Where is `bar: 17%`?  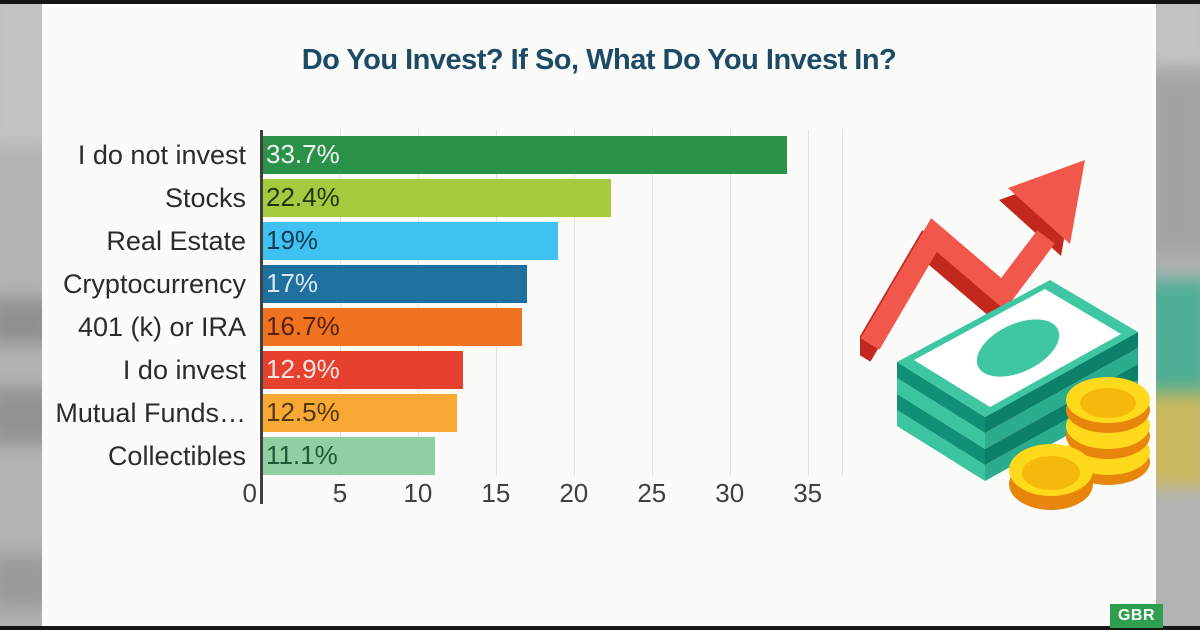
bar: 17% is located at coordinates (395, 284).